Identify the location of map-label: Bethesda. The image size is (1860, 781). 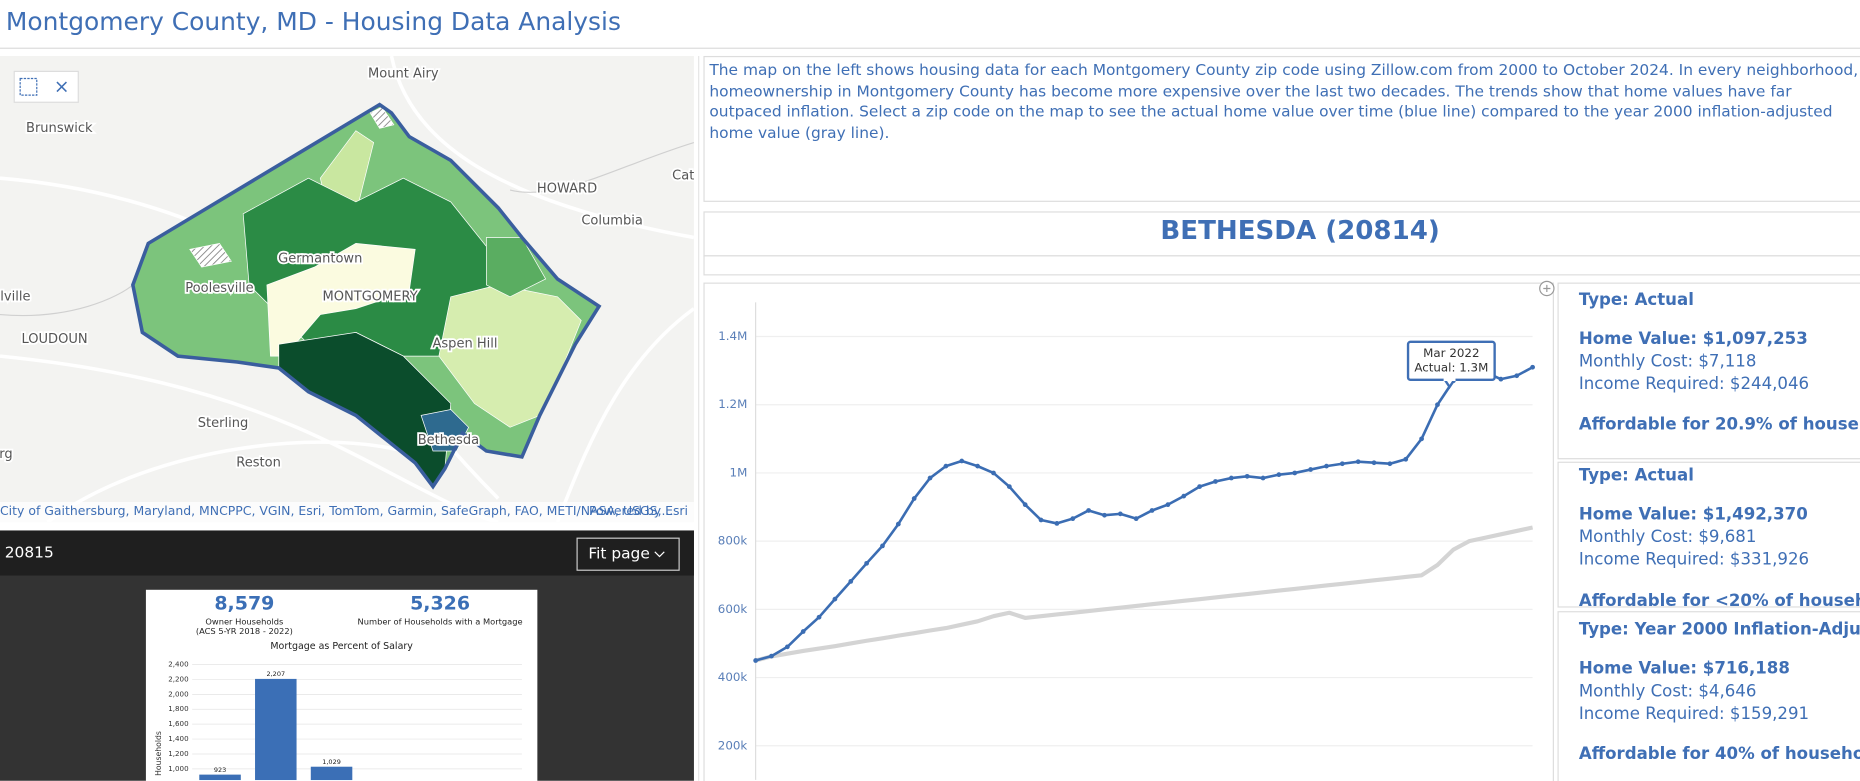
(448, 440).